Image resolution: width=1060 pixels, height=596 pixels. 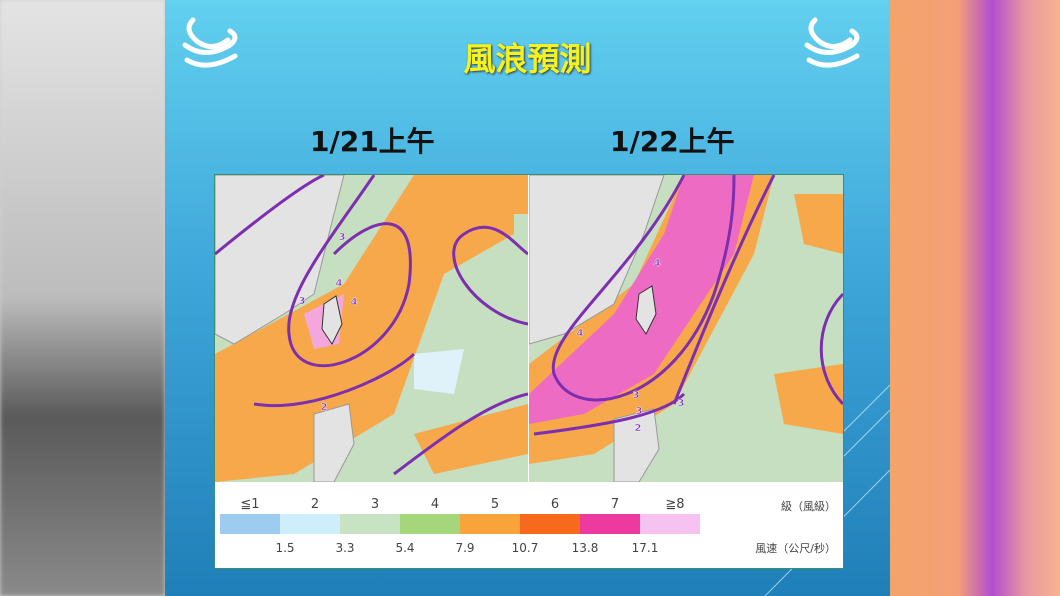 What do you see at coordinates (645, 548) in the screenshot?
I see `legend-speed: 17.1` at bounding box center [645, 548].